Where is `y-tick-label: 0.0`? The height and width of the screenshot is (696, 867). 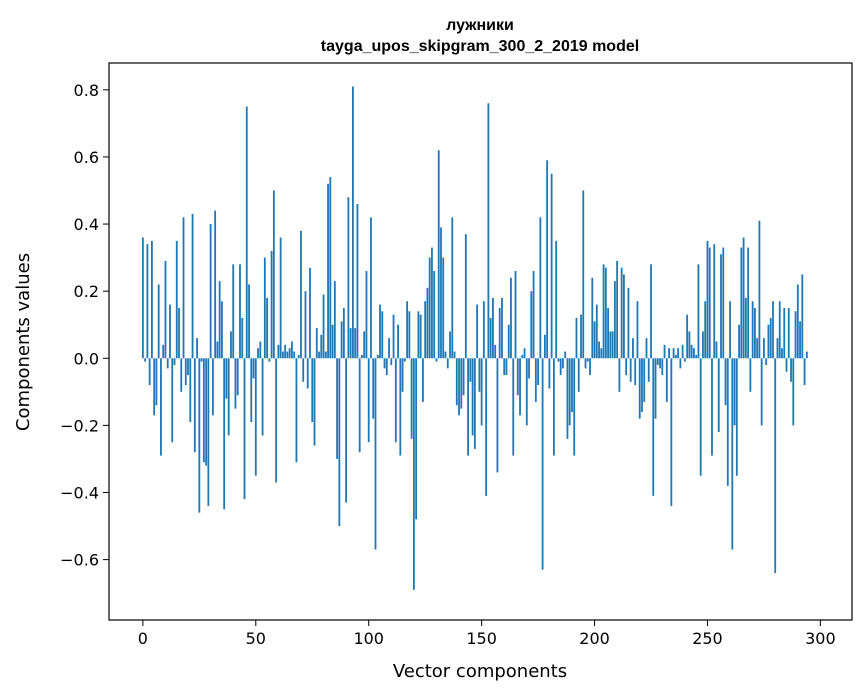
y-tick-label: 0.0 is located at coordinates (86, 358).